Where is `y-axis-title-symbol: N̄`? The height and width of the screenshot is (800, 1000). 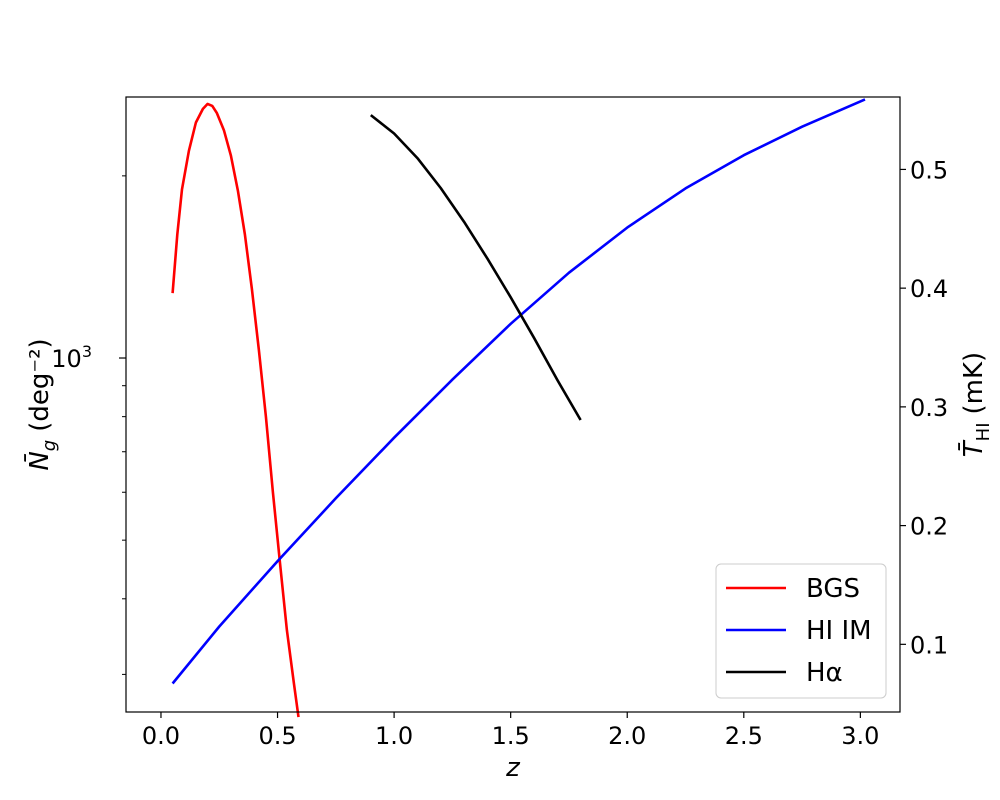
y-axis-title-symbol: N̄ is located at coordinates (39, 460).